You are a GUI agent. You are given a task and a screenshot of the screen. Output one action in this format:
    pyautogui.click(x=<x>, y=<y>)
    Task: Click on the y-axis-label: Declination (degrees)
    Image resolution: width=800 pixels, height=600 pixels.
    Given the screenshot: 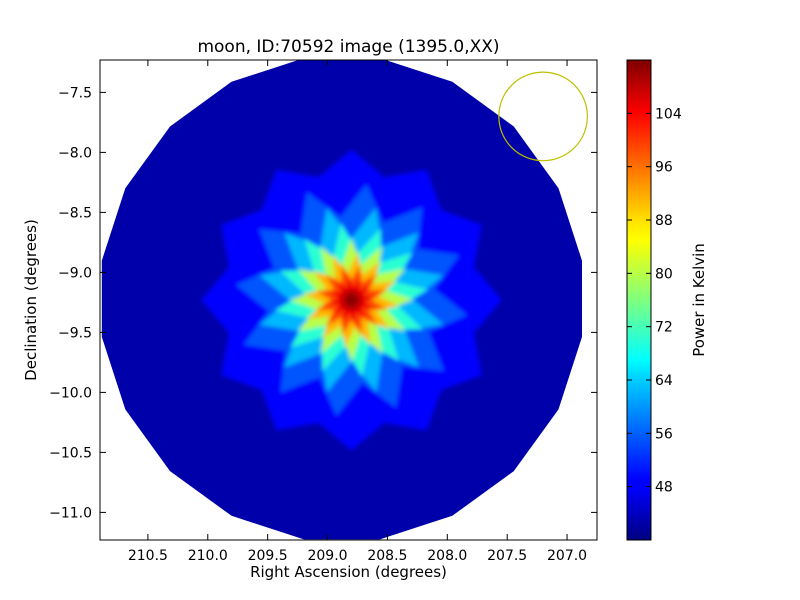 What is the action you would take?
    pyautogui.click(x=31, y=300)
    